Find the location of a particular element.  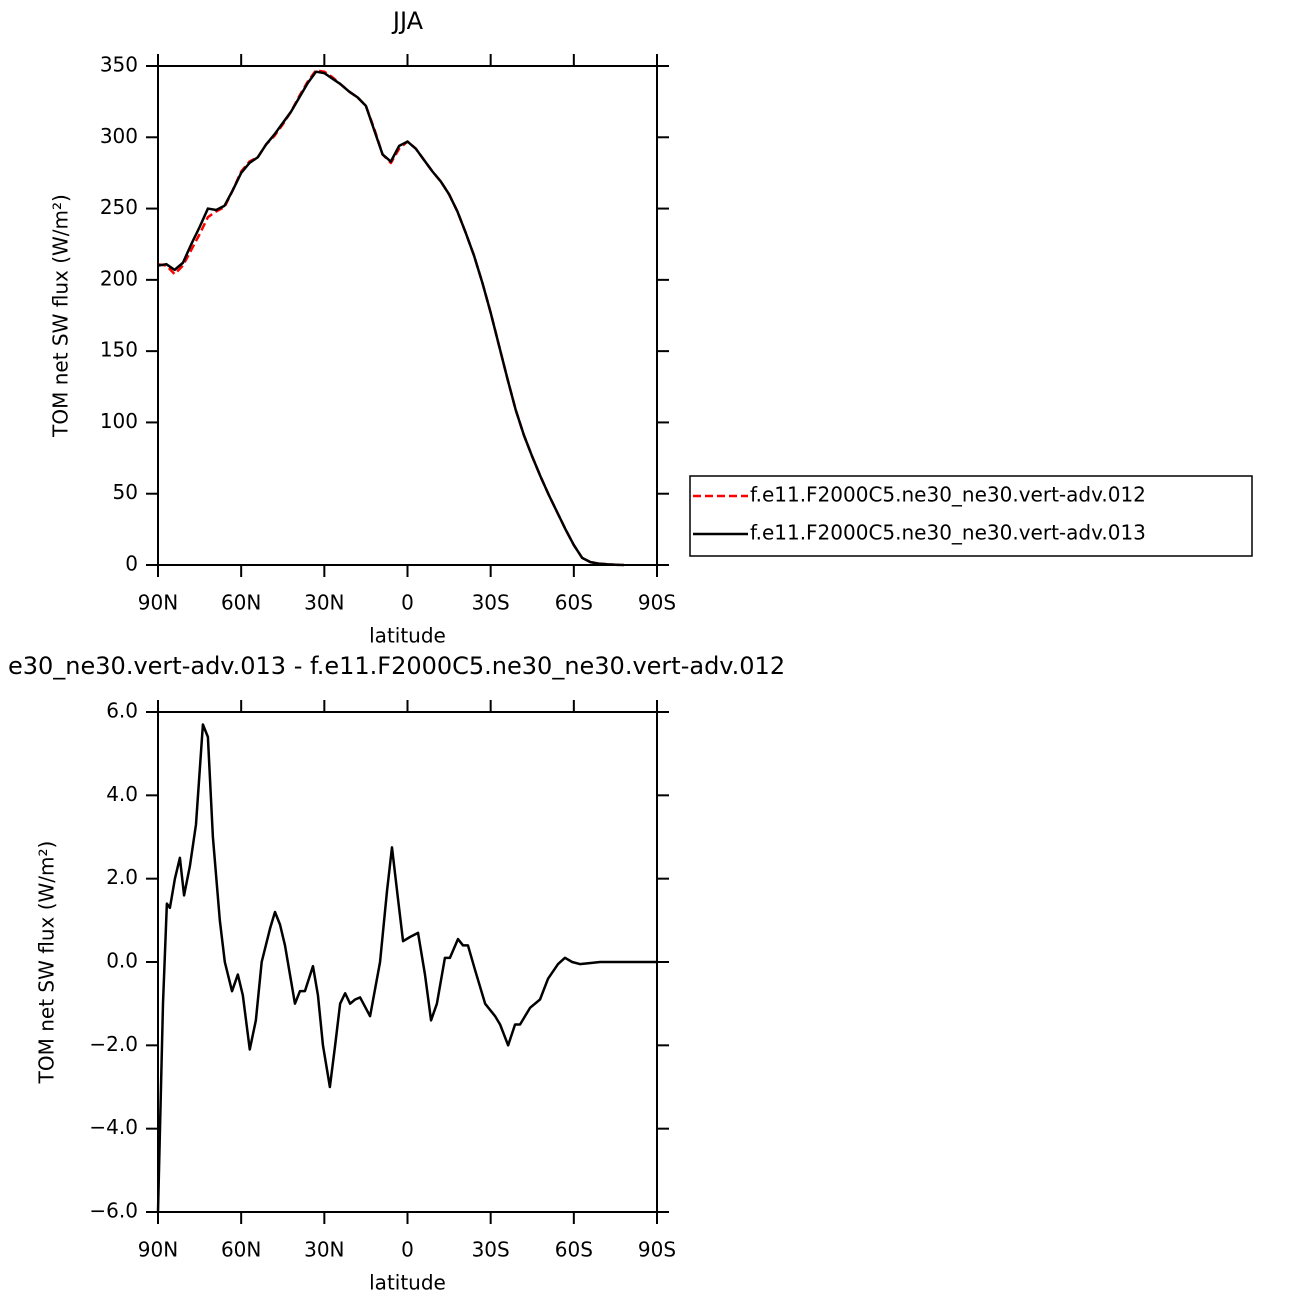

y-tick-label: 250 is located at coordinates (119, 207).